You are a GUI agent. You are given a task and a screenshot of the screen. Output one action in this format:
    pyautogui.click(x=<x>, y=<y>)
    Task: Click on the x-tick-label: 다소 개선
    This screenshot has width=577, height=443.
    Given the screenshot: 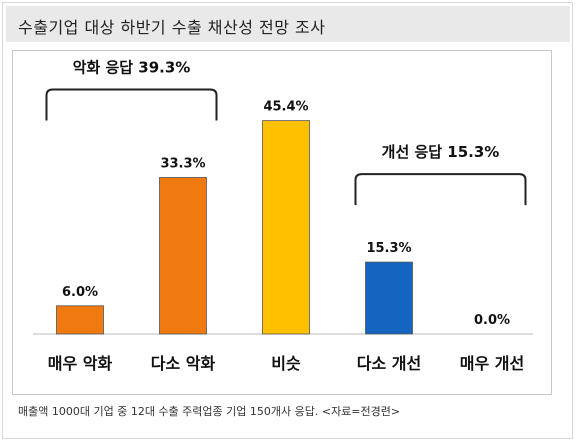 What is the action you would take?
    pyautogui.click(x=389, y=363)
    